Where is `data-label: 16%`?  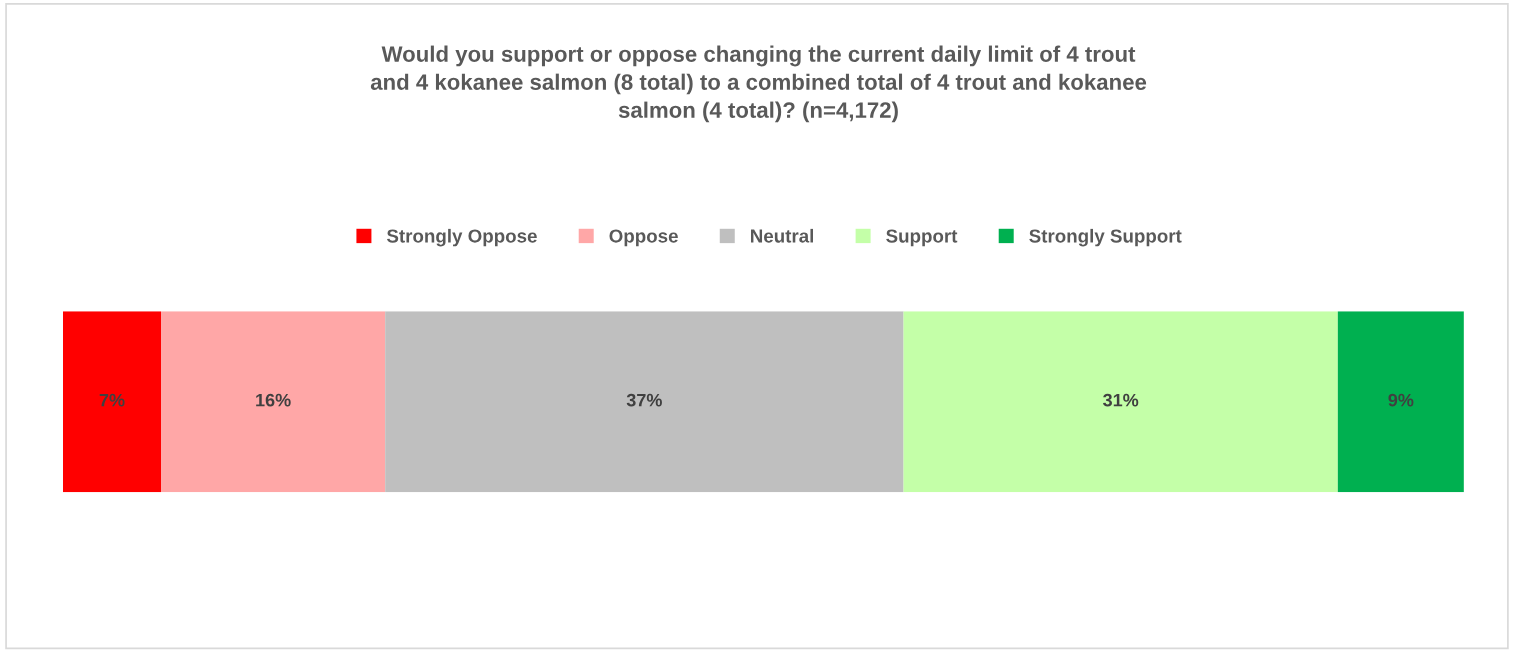 data-label: 16% is located at coordinates (273, 400).